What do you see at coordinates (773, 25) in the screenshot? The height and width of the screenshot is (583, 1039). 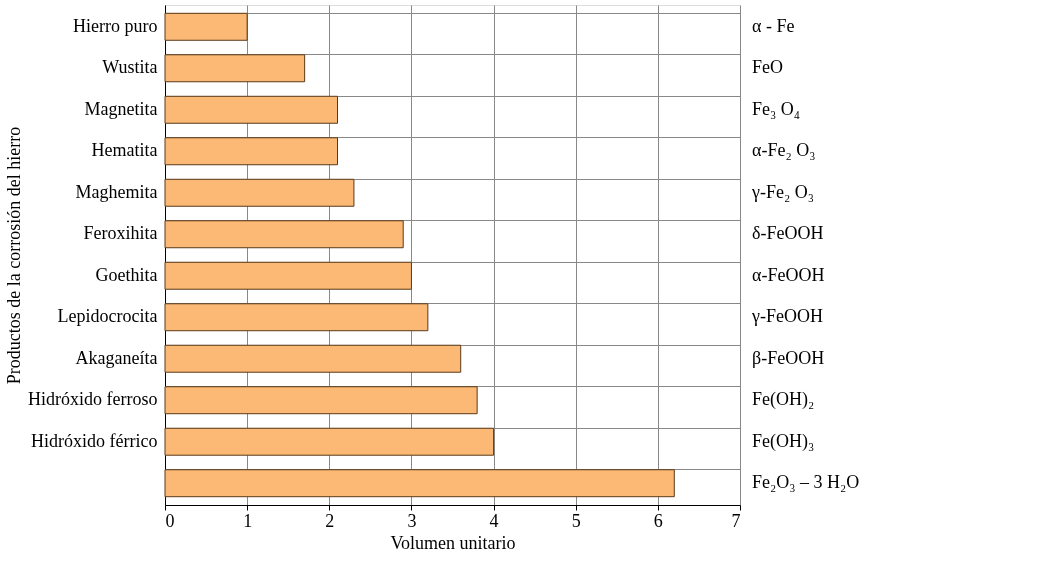 I see `text: α - Fe` at bounding box center [773, 25].